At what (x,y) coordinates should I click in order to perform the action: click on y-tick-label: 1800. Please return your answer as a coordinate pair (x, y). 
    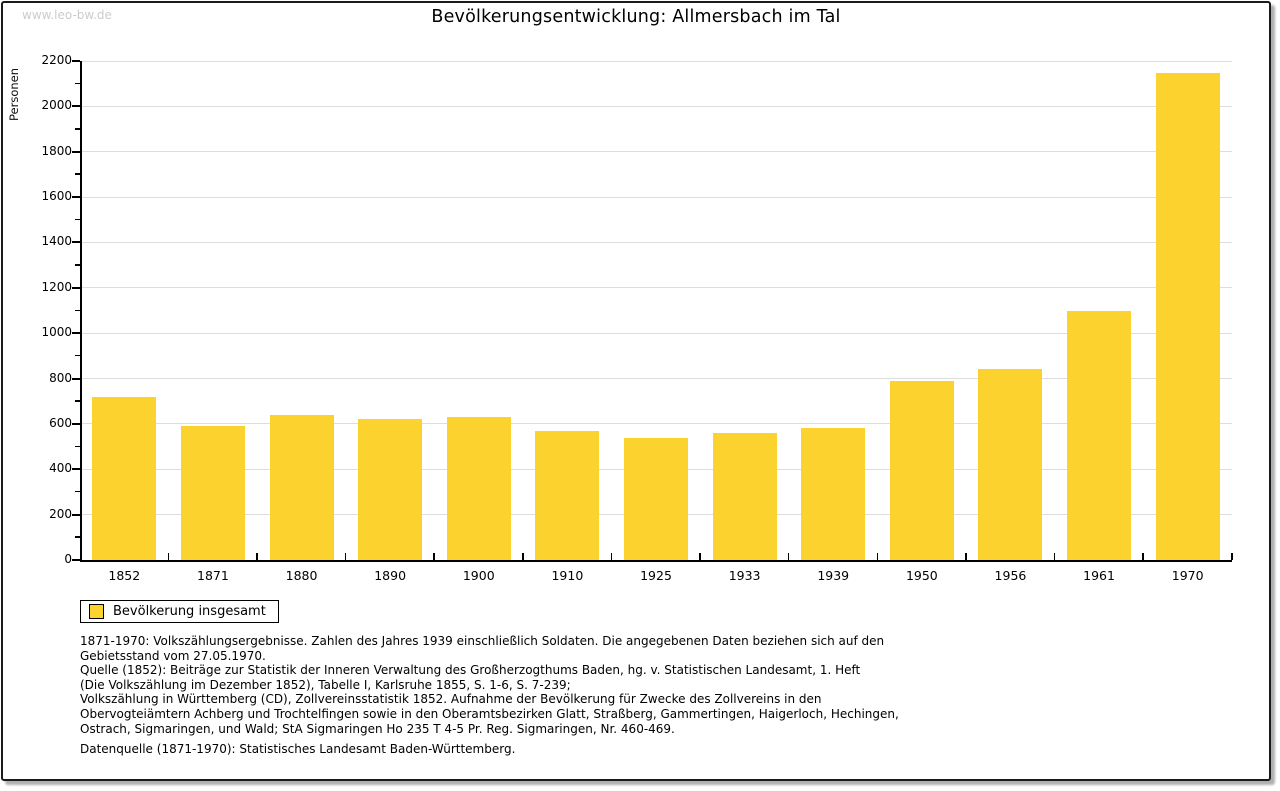
    Looking at the image, I should click on (56, 150).